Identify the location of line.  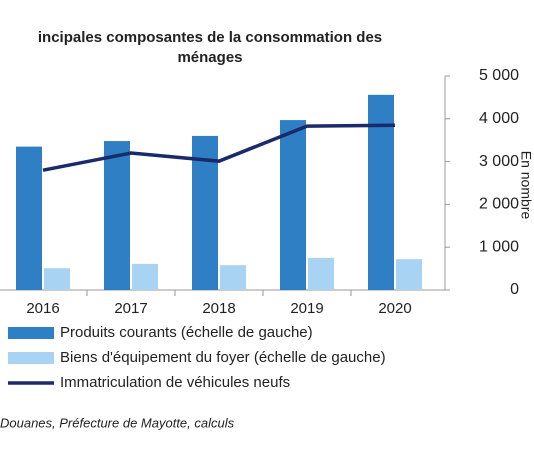
(219, 147).